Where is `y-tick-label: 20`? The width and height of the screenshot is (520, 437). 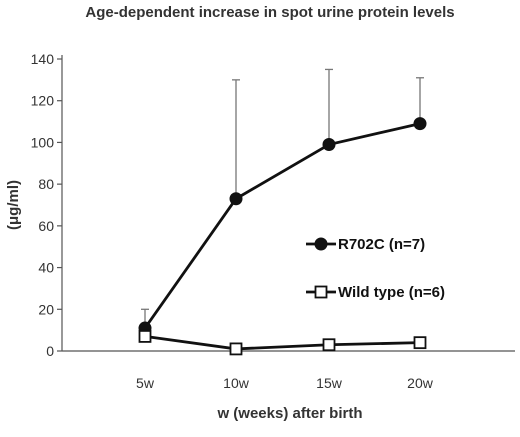
y-tick-label: 20 is located at coordinates (46, 309).